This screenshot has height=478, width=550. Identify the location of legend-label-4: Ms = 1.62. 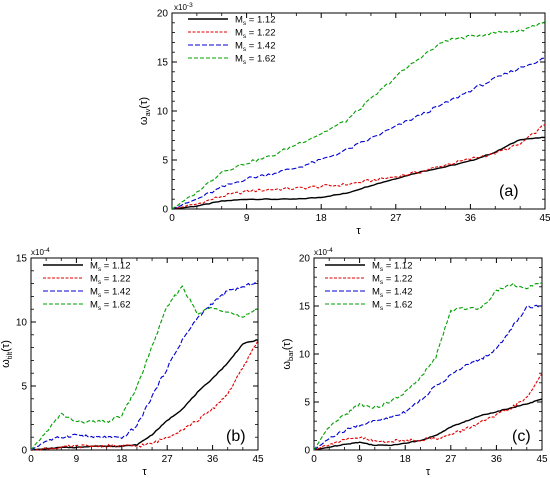
(255, 60).